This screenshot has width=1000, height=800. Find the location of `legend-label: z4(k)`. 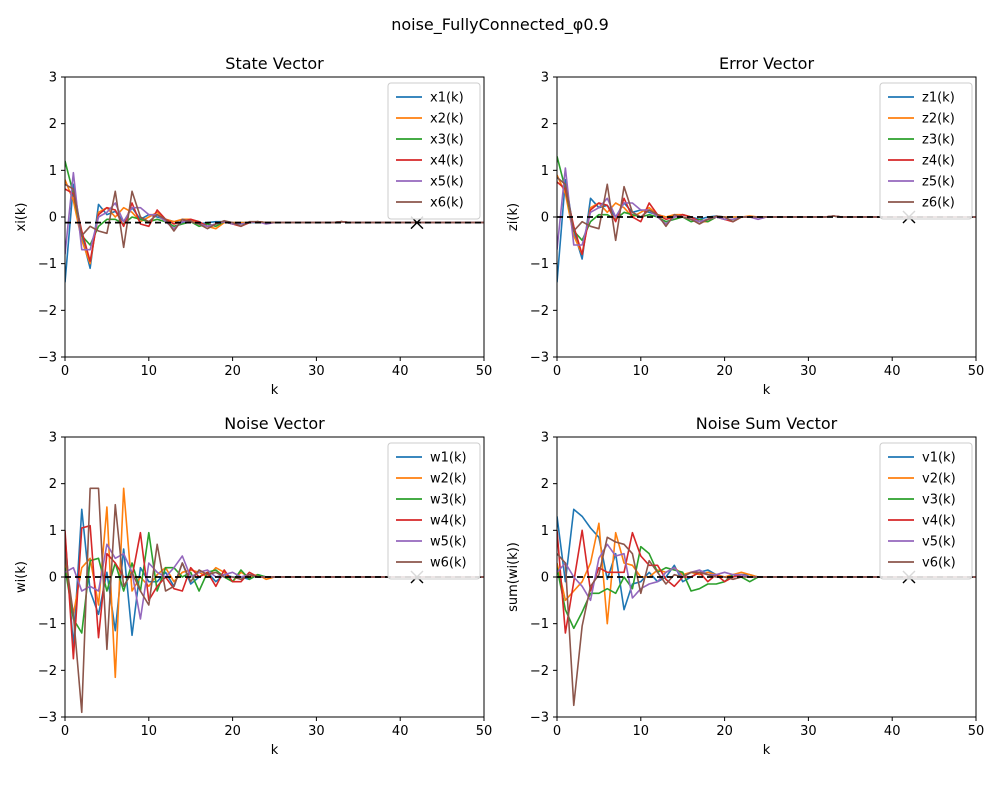

legend-label: z4(k) is located at coordinates (938, 161).